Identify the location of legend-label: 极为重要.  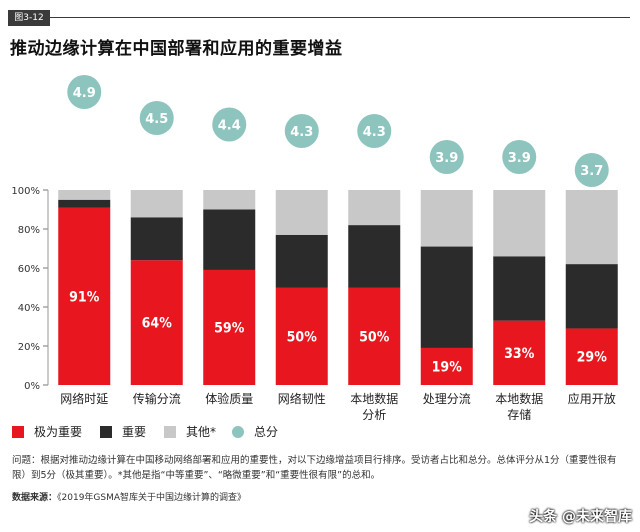
(58, 432).